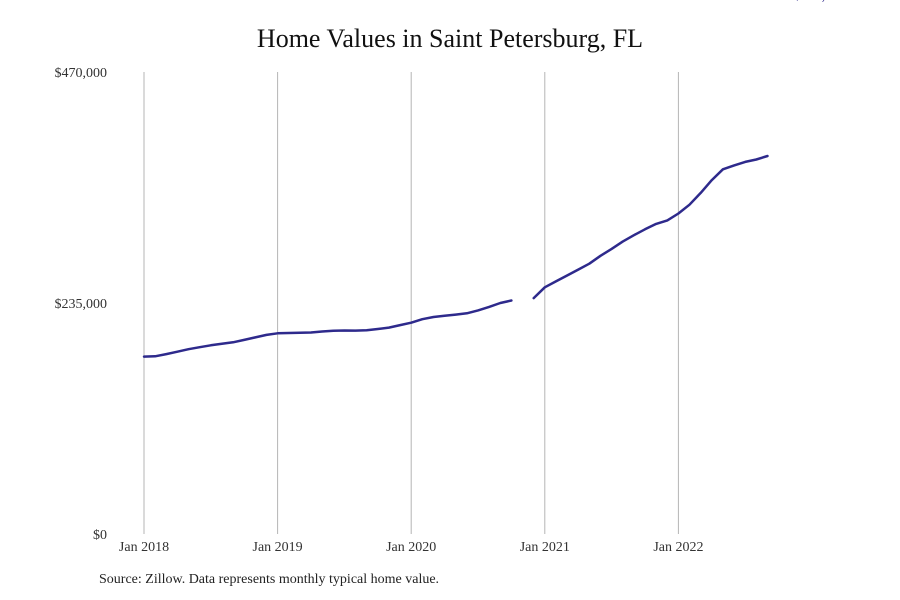  I want to click on y-axis-tick-labels: $0 $235,000 $470,000, so click(81, 304).